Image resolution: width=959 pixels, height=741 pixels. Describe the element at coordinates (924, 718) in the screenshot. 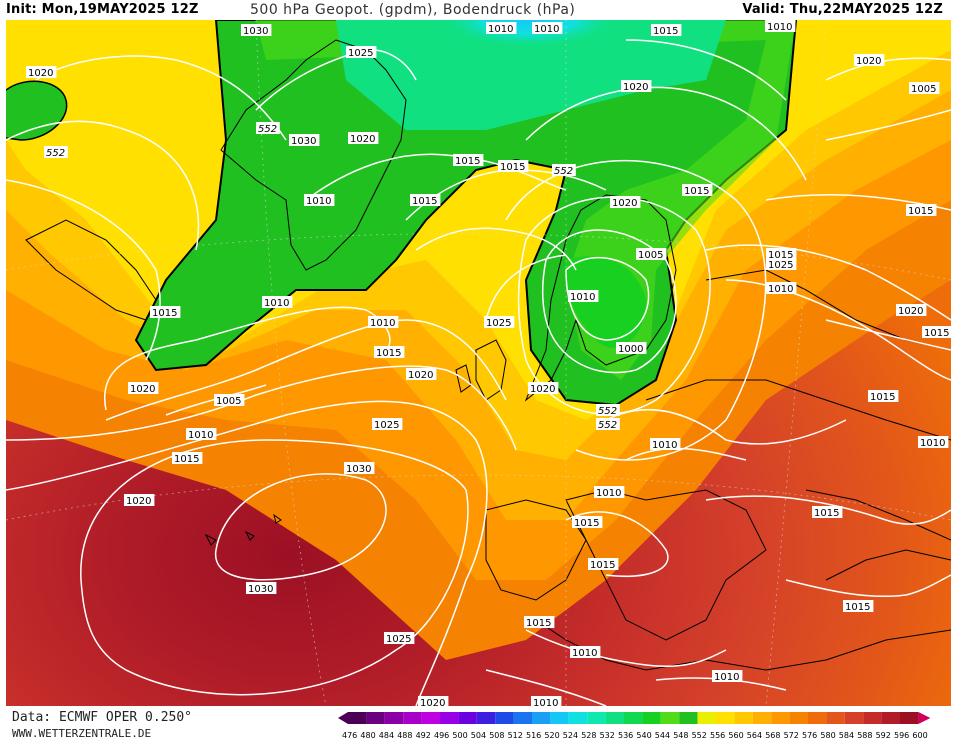

I see `legend-arrow-high` at that location.